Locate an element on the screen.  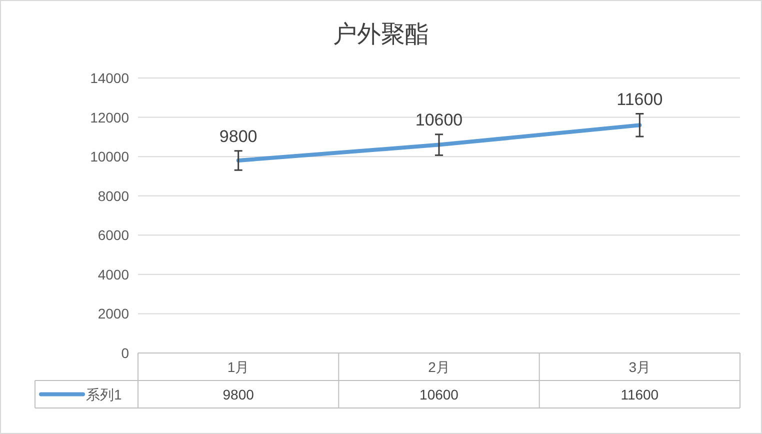
y-tick-label: 12000 is located at coordinates (110, 117).